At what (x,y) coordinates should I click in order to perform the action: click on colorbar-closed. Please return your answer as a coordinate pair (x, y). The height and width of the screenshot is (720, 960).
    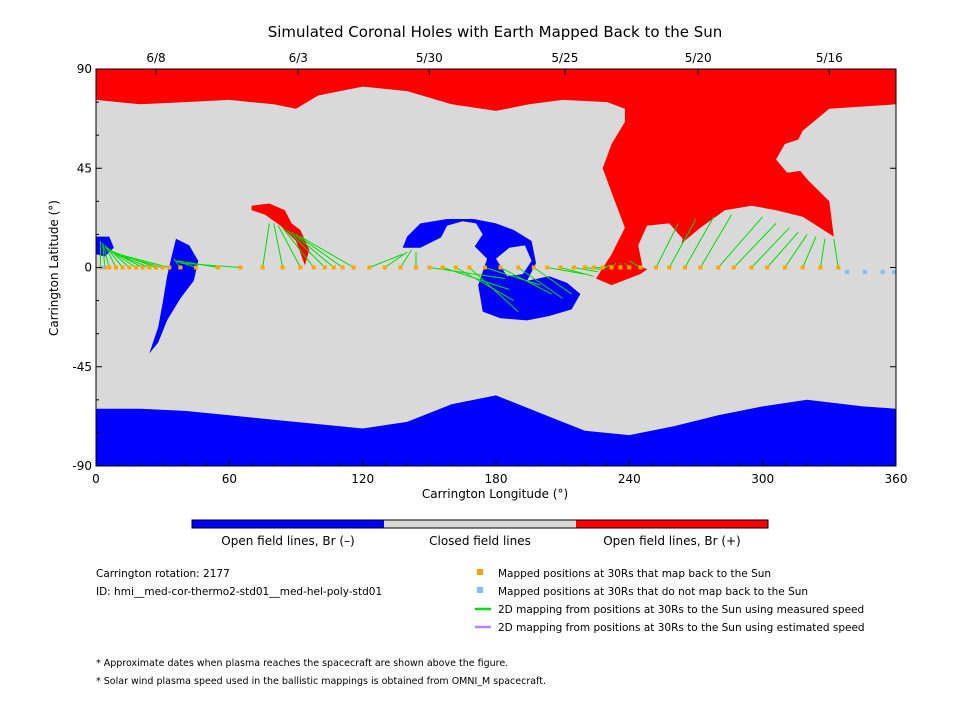
    Looking at the image, I should click on (480, 524).